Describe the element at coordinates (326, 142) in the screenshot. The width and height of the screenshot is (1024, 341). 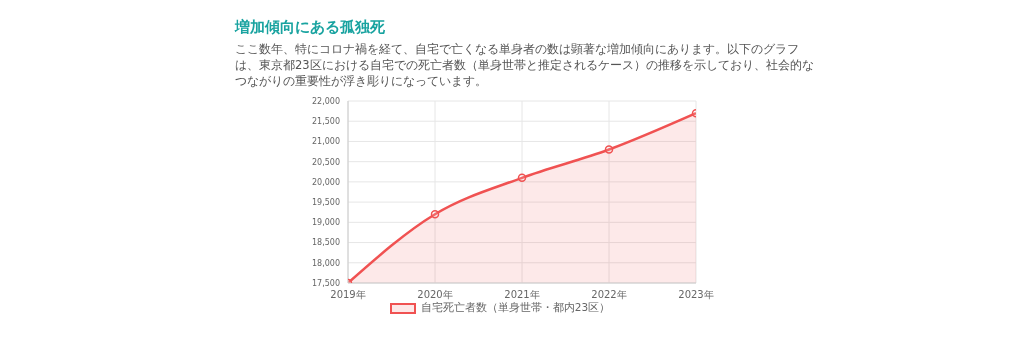
I see `y-tick-label: 21,000` at that location.